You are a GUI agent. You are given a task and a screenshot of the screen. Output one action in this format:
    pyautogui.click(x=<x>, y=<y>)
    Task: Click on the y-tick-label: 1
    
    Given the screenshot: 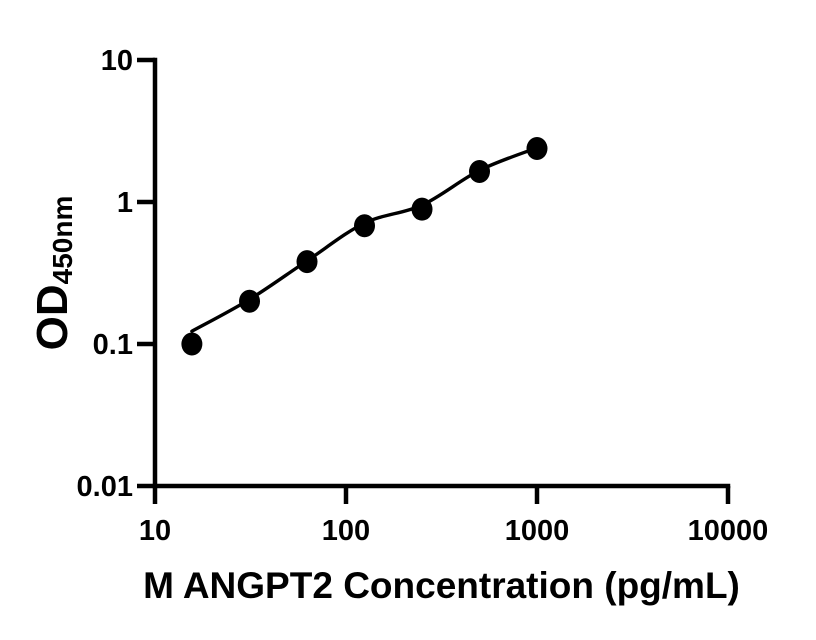 What is the action you would take?
    pyautogui.click(x=125, y=203)
    